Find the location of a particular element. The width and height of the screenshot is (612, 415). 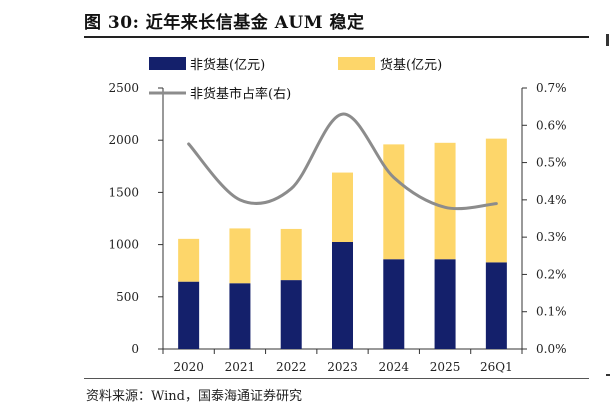

y-right-tick-label: 0.0% is located at coordinates (551, 349).